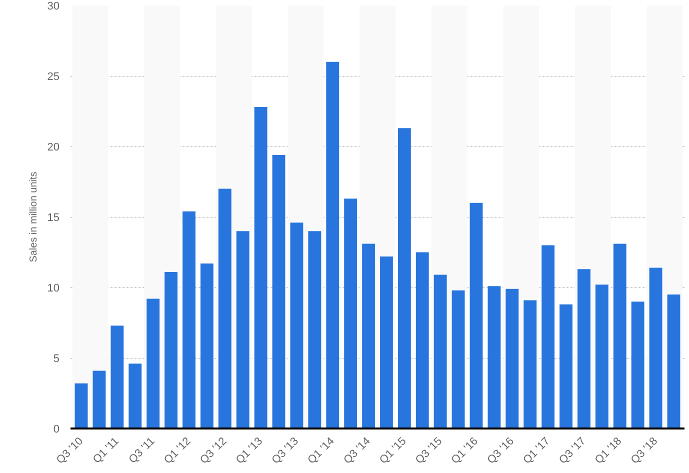 The height and width of the screenshot is (473, 689). Describe the element at coordinates (357, 450) in the screenshot. I see `x-tick-label: Q3 '14` at that location.